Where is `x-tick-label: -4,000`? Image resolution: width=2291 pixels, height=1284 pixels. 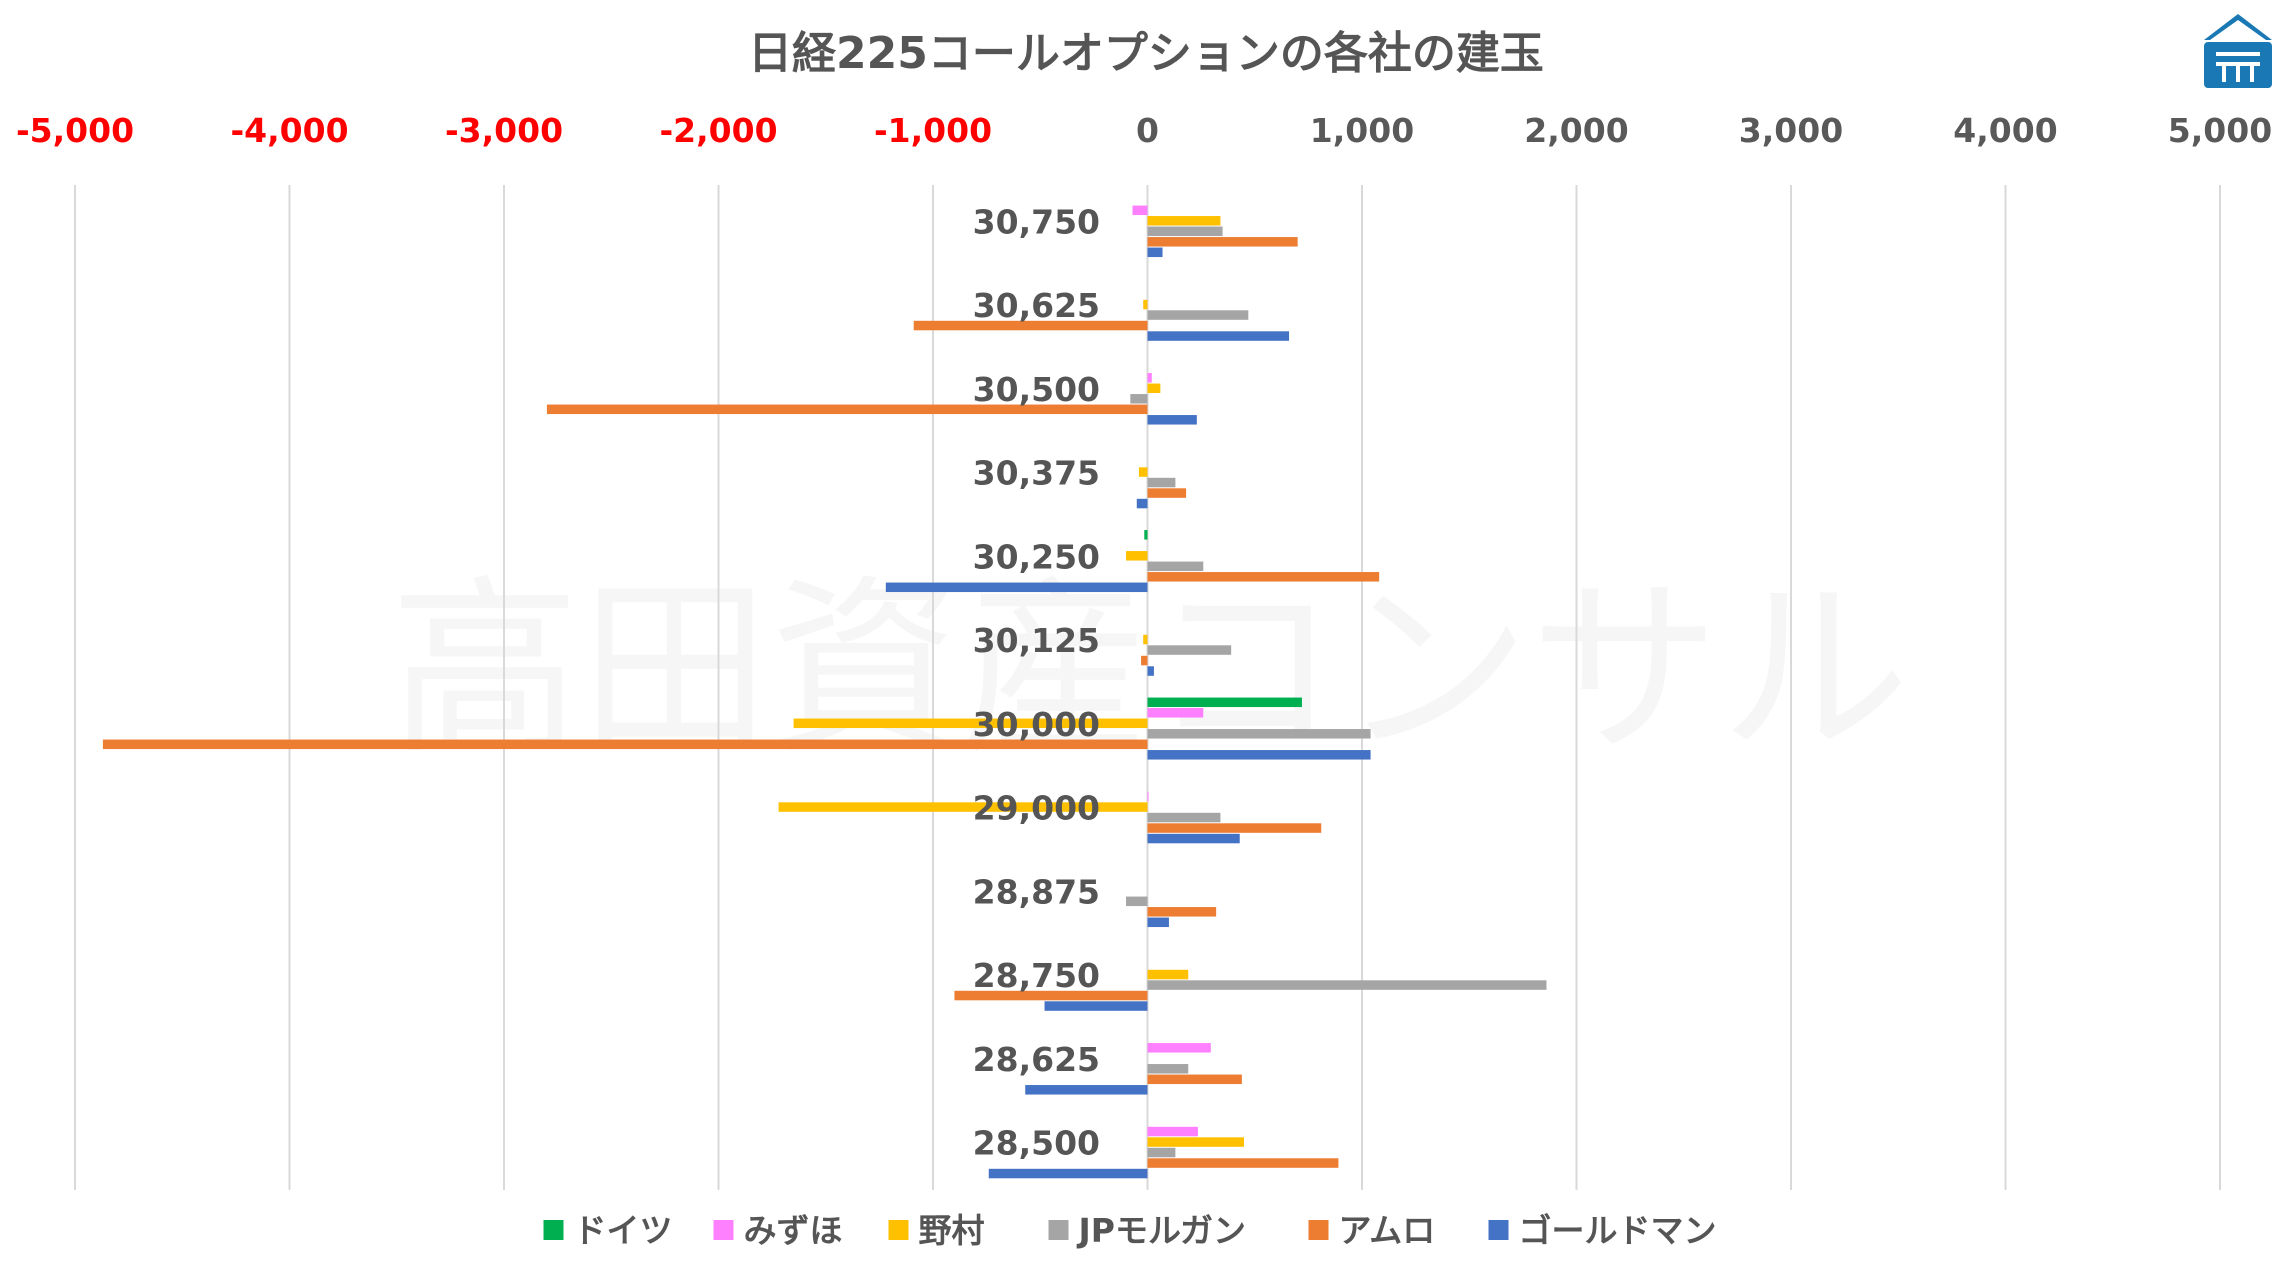
x-tick-label: -4,000 is located at coordinates (289, 130).